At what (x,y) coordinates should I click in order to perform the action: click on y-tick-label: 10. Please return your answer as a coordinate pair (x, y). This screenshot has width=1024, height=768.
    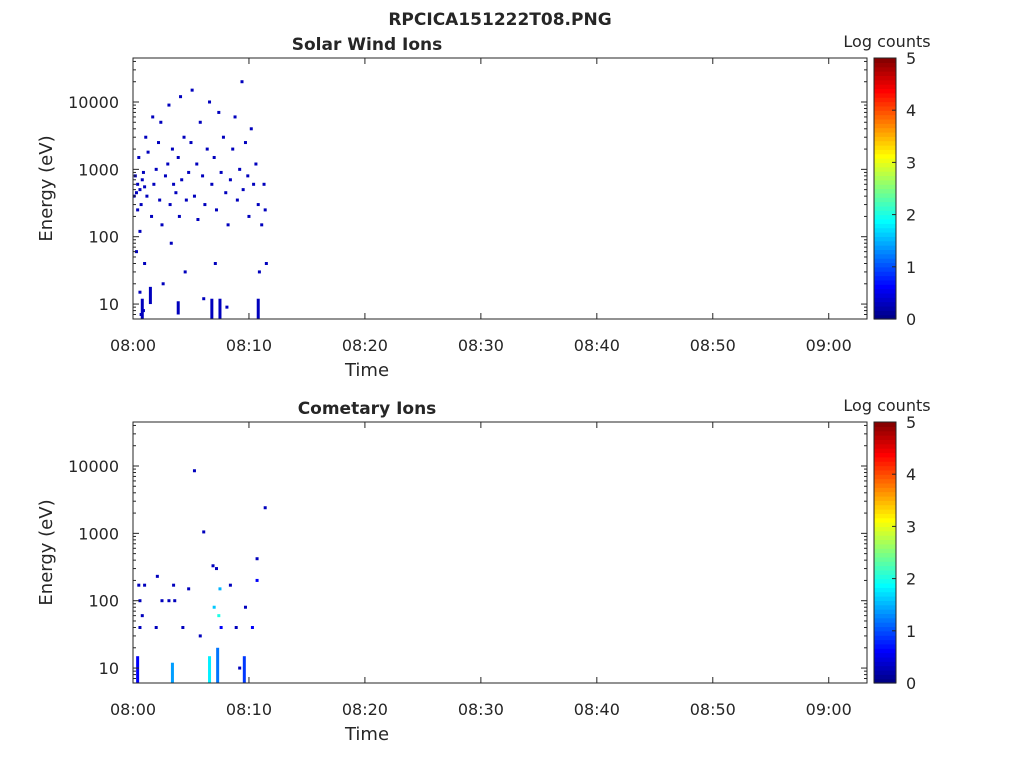
    Looking at the image, I should click on (109, 304).